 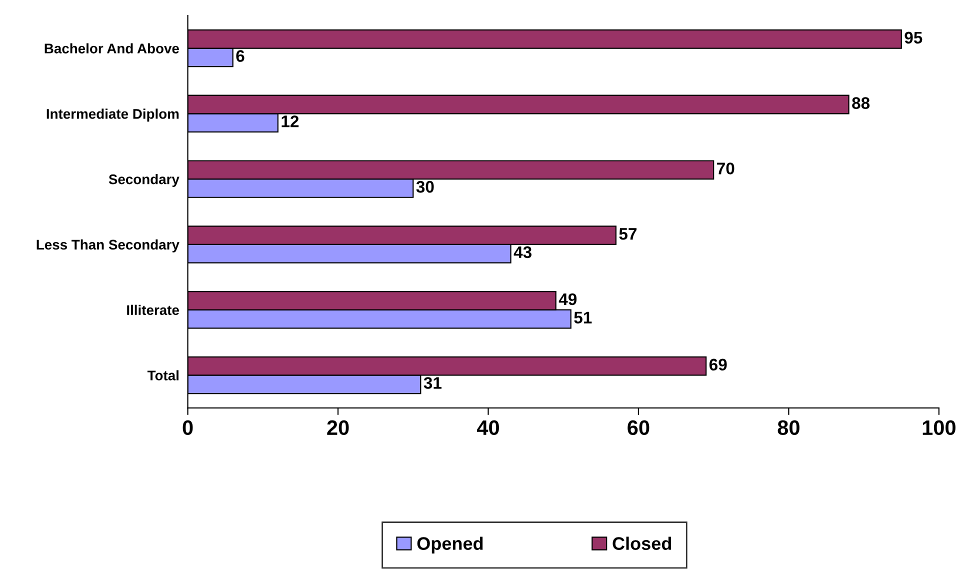 I want to click on data-label: 88, so click(x=861, y=103).